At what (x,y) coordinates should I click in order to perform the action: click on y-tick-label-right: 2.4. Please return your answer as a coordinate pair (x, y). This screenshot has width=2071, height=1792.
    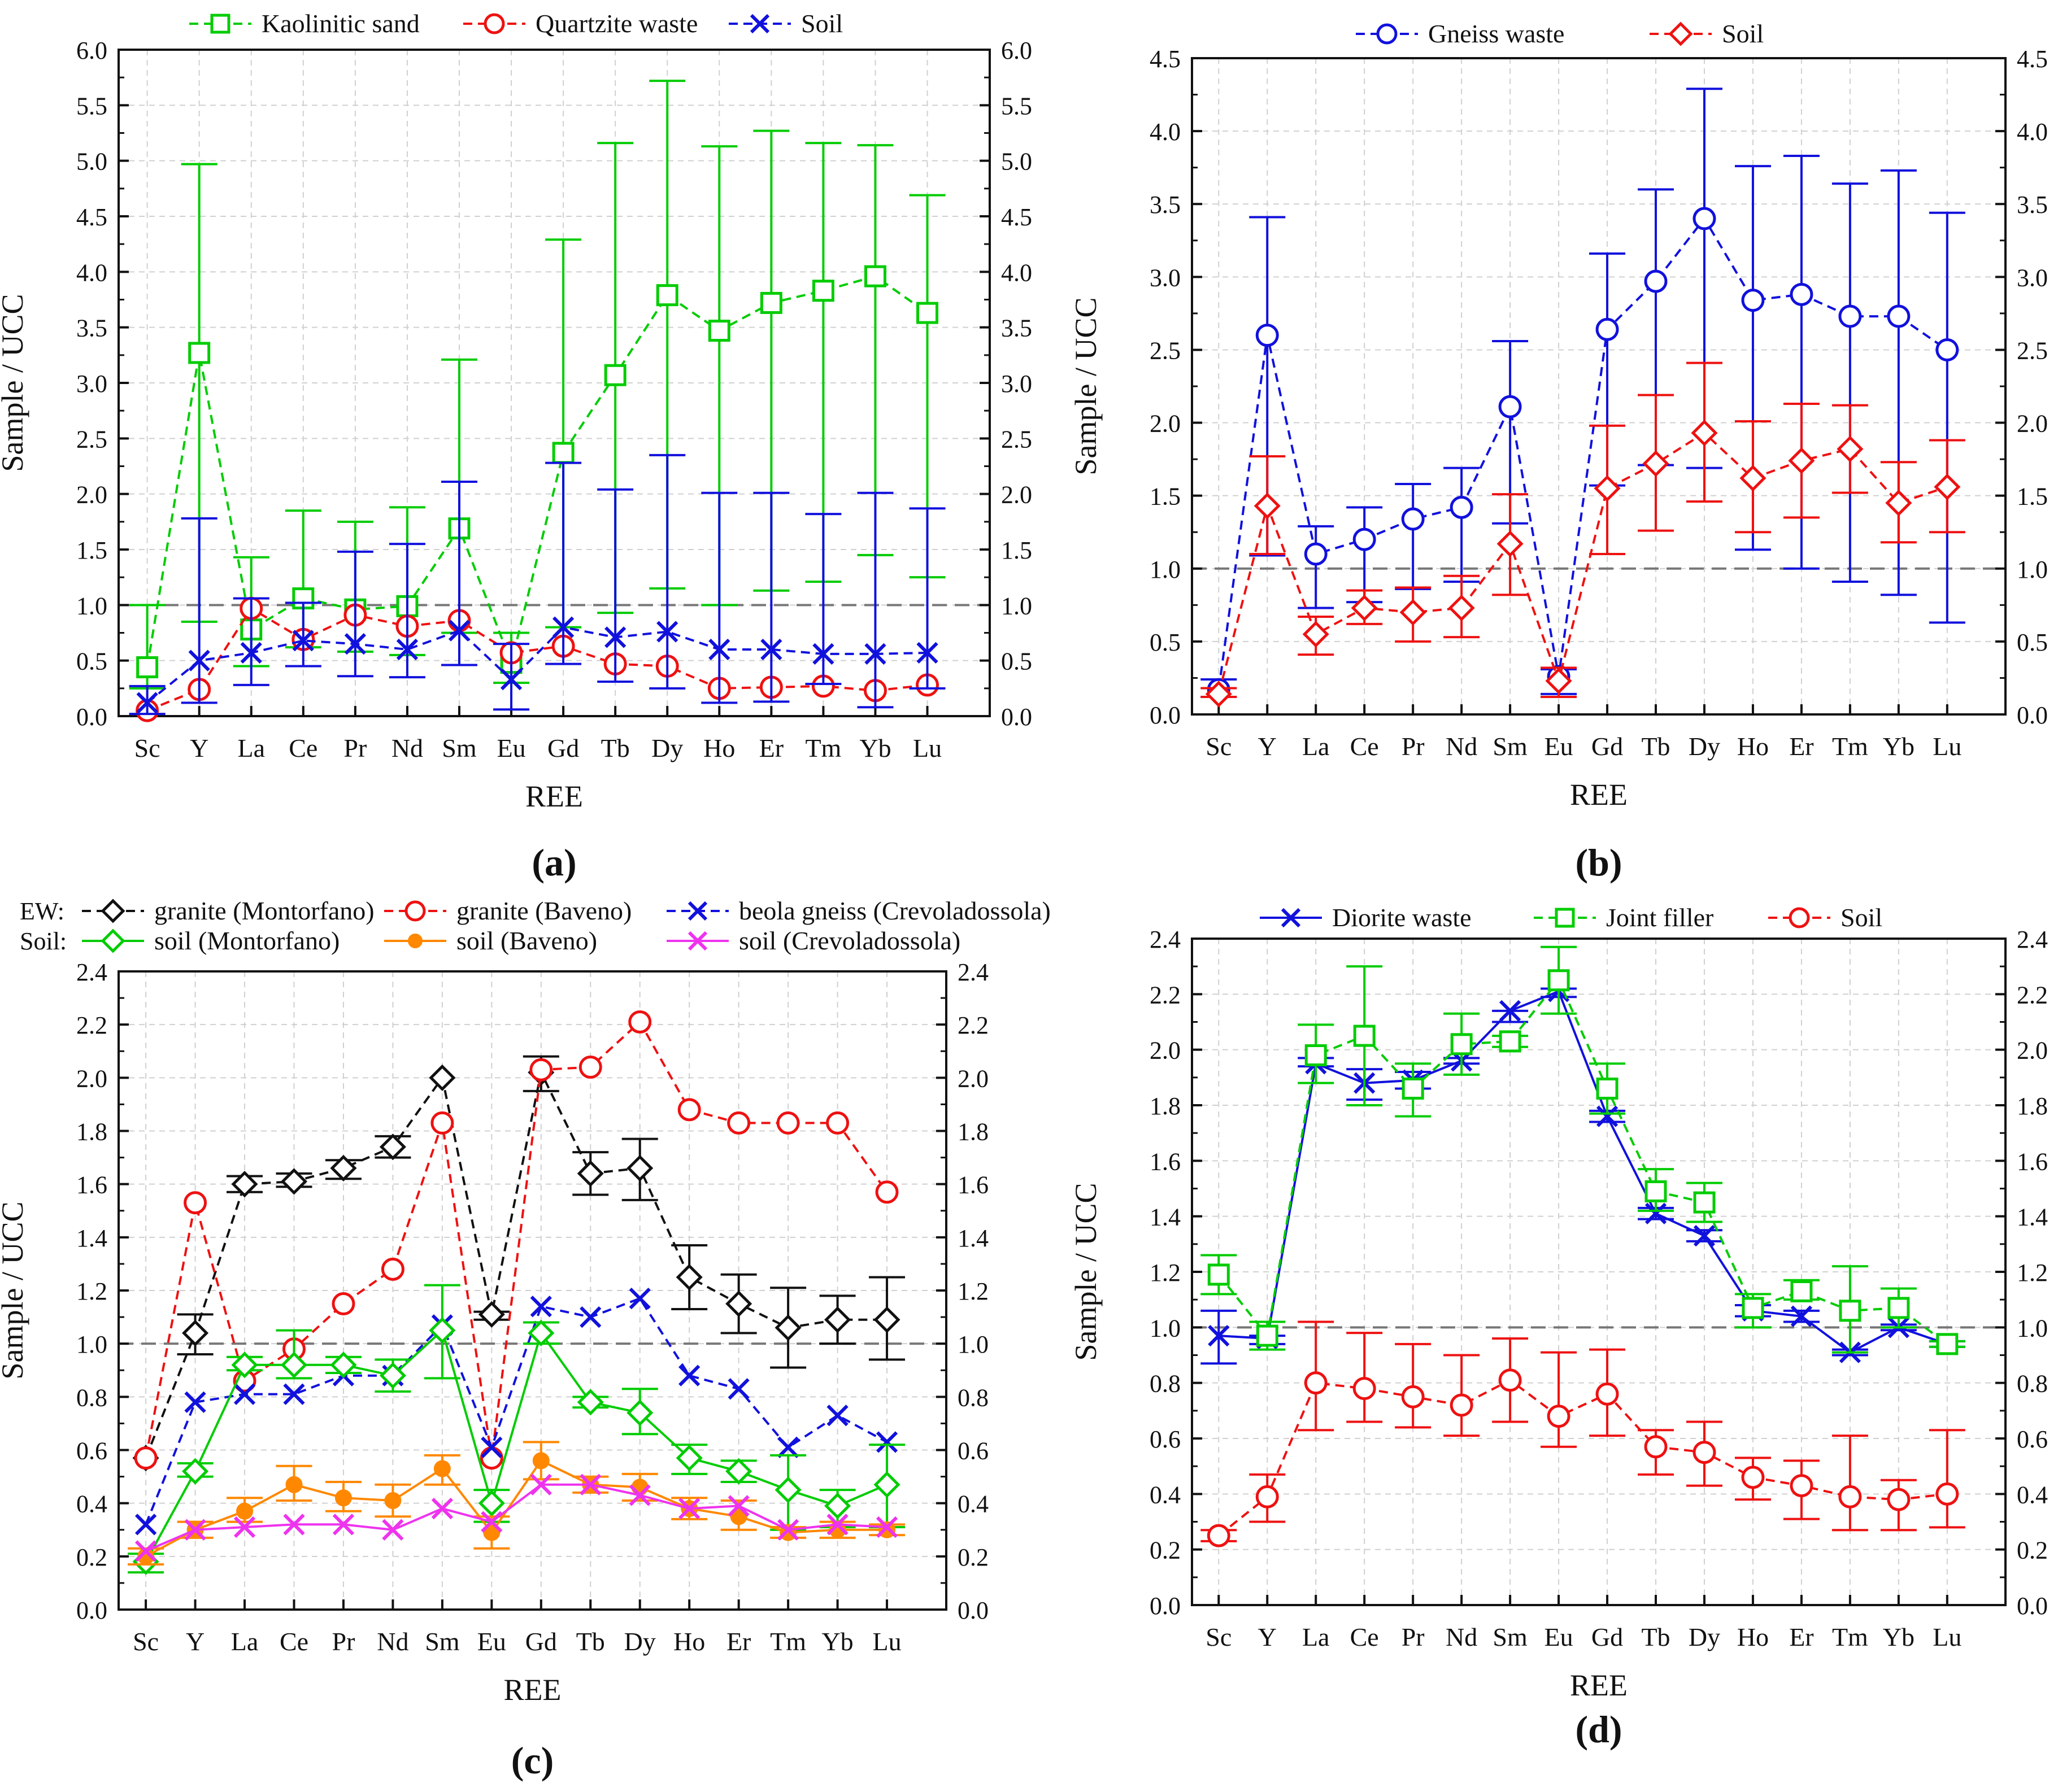
    Looking at the image, I should click on (974, 972).